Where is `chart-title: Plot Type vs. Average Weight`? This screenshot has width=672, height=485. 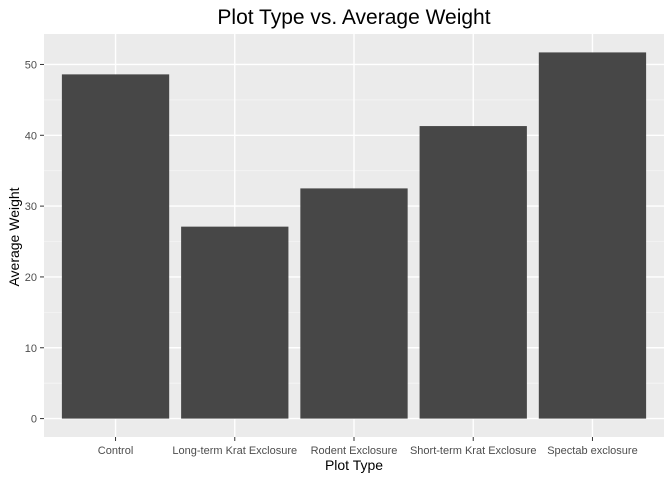 chart-title: Plot Type vs. Average Weight is located at coordinates (353, 17).